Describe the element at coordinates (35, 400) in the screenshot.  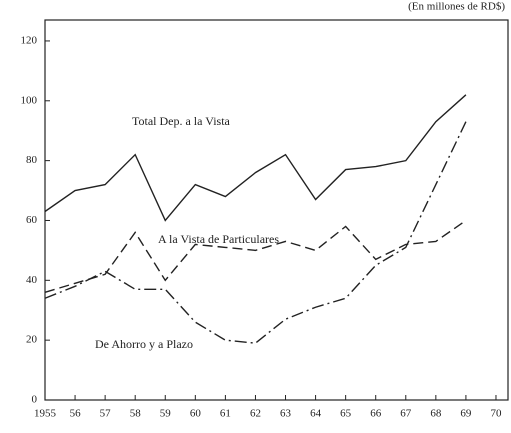
I see `y-tick-label: 0` at that location.